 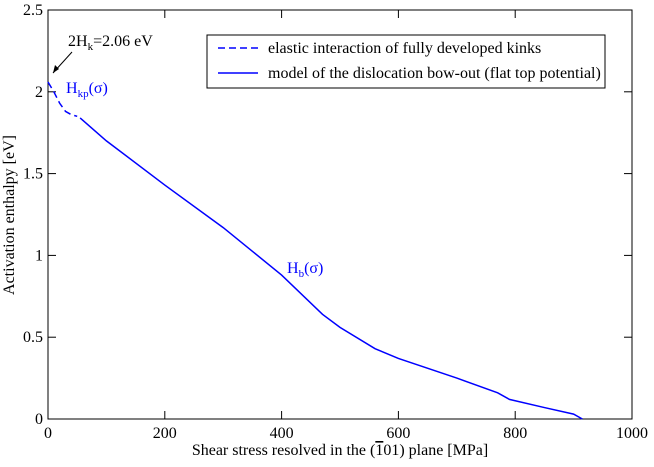 What do you see at coordinates (33, 337) in the screenshot?
I see `y-tick-label: 0.5` at bounding box center [33, 337].